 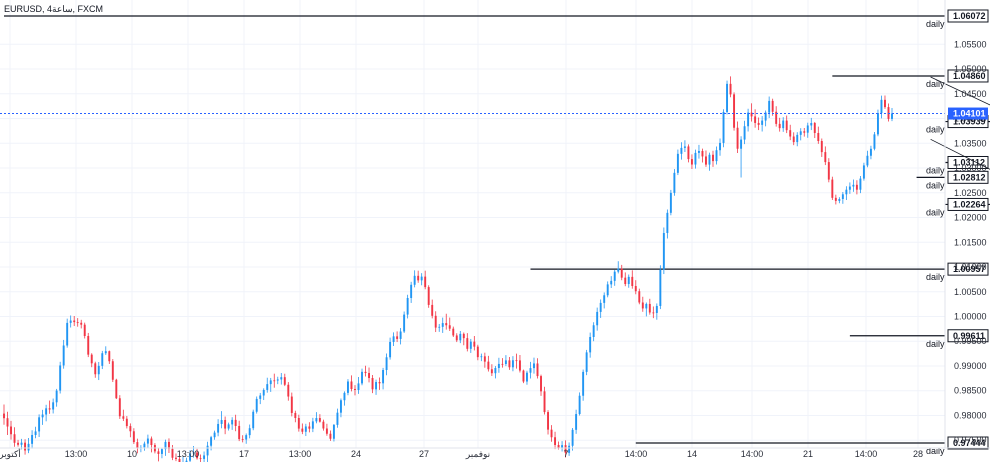 What do you see at coordinates (970, 292) in the screenshot?
I see `y-tick-label: 1.00500` at bounding box center [970, 292].